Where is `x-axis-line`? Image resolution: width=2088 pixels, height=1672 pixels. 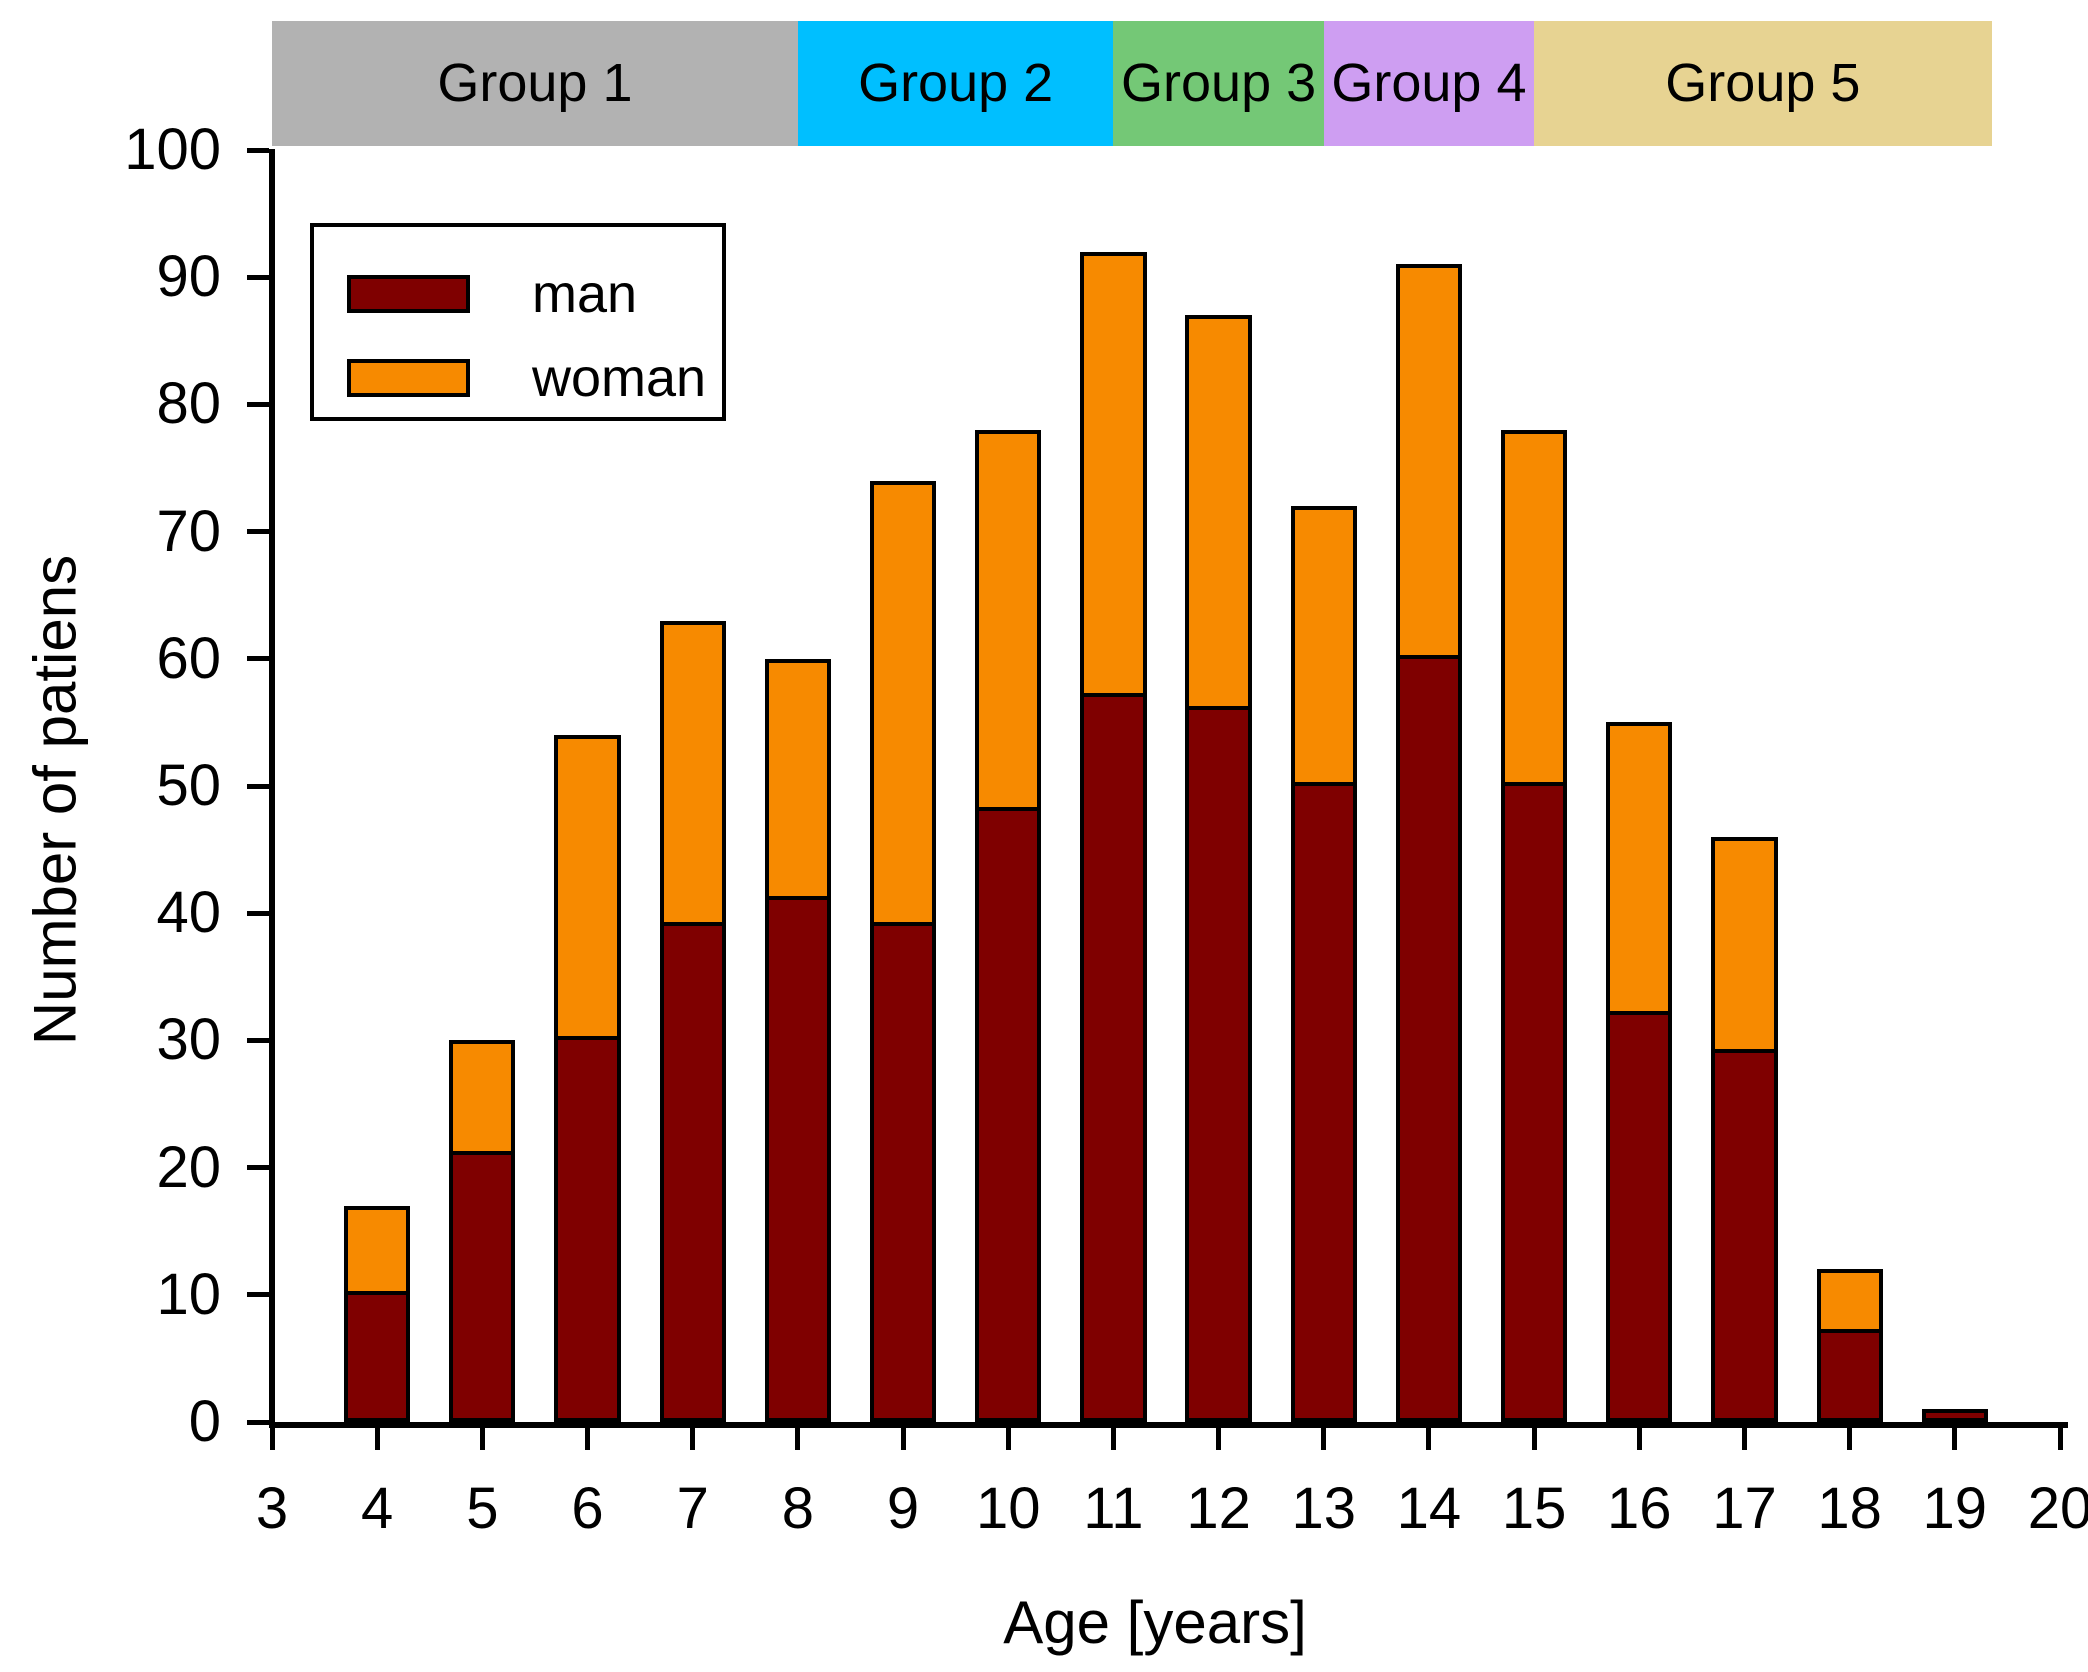
x-axis-line is located at coordinates (1168, 1425).